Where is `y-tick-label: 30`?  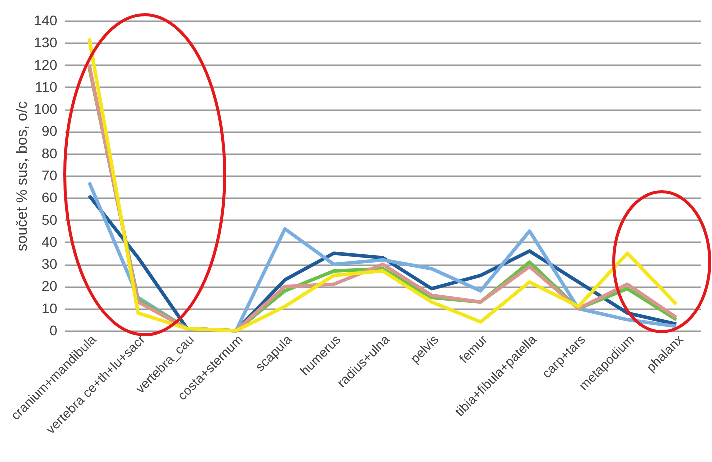
y-tick-label: 30 is located at coordinates (50, 264).